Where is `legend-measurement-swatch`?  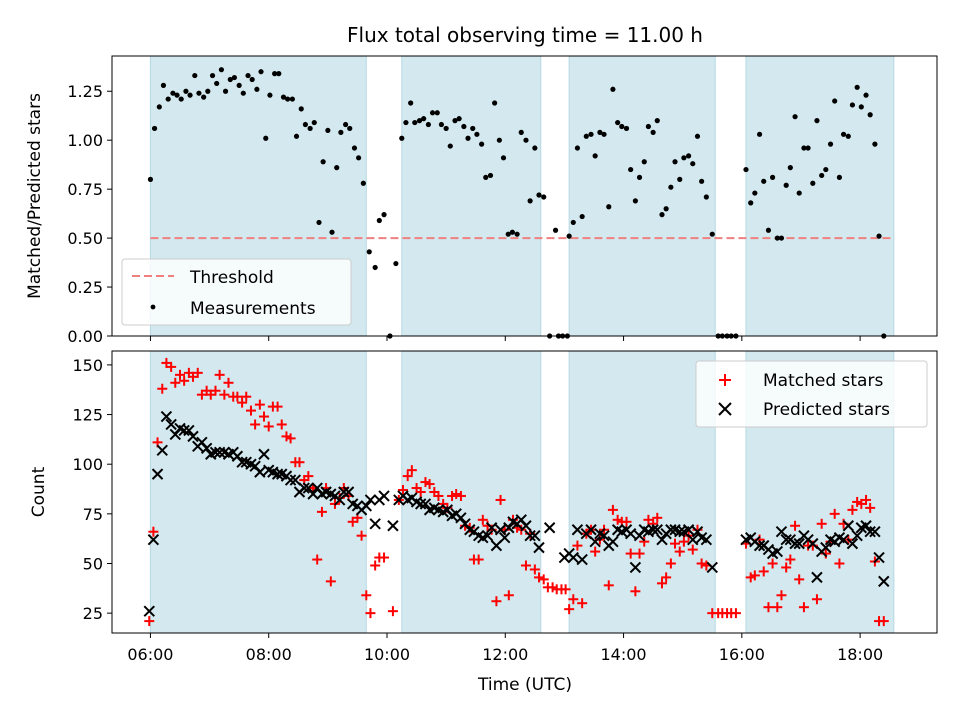
legend-measurement-swatch is located at coordinates (153, 307).